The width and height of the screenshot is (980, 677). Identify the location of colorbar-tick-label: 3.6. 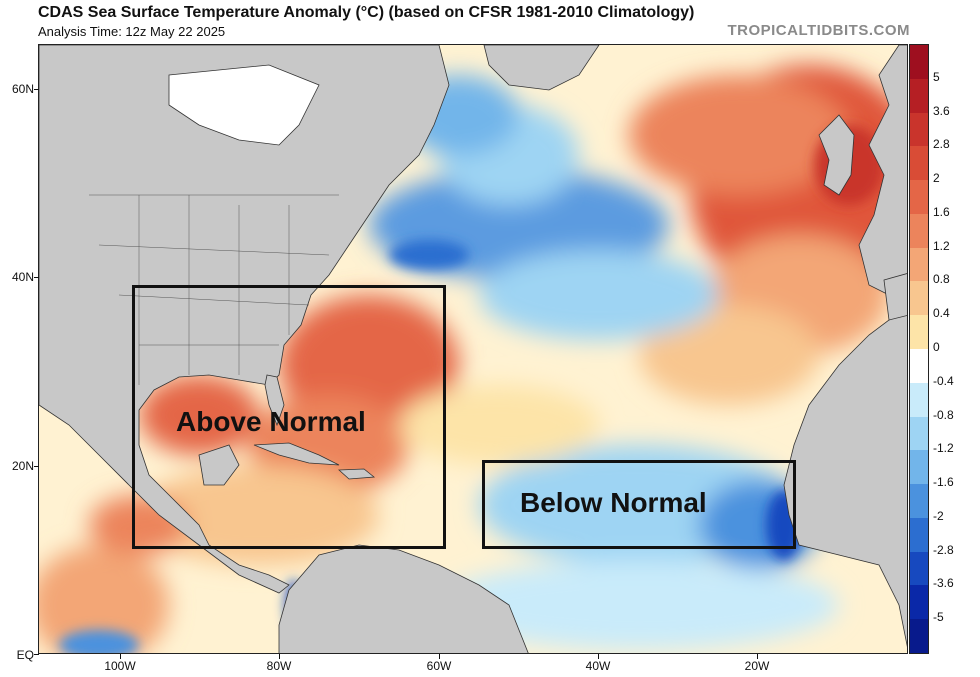
(941, 110).